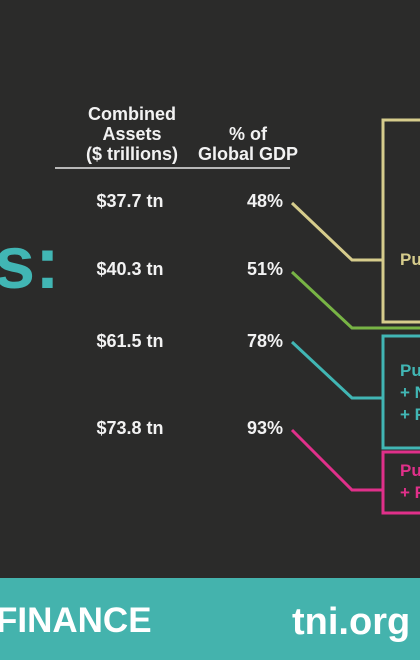  I want to click on column-header: % of Global GDP, so click(248, 144).